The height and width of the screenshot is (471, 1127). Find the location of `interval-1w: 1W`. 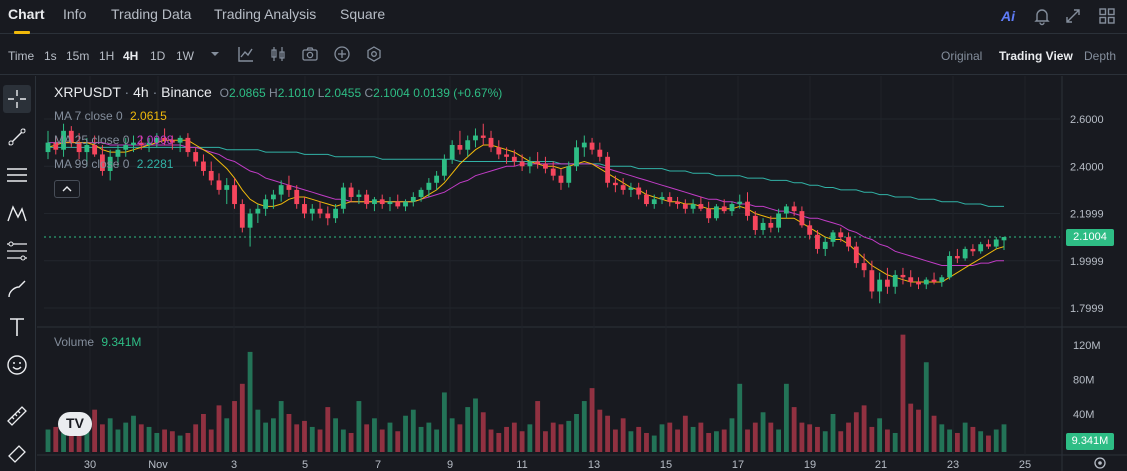

interval-1w: 1W is located at coordinates (185, 56).